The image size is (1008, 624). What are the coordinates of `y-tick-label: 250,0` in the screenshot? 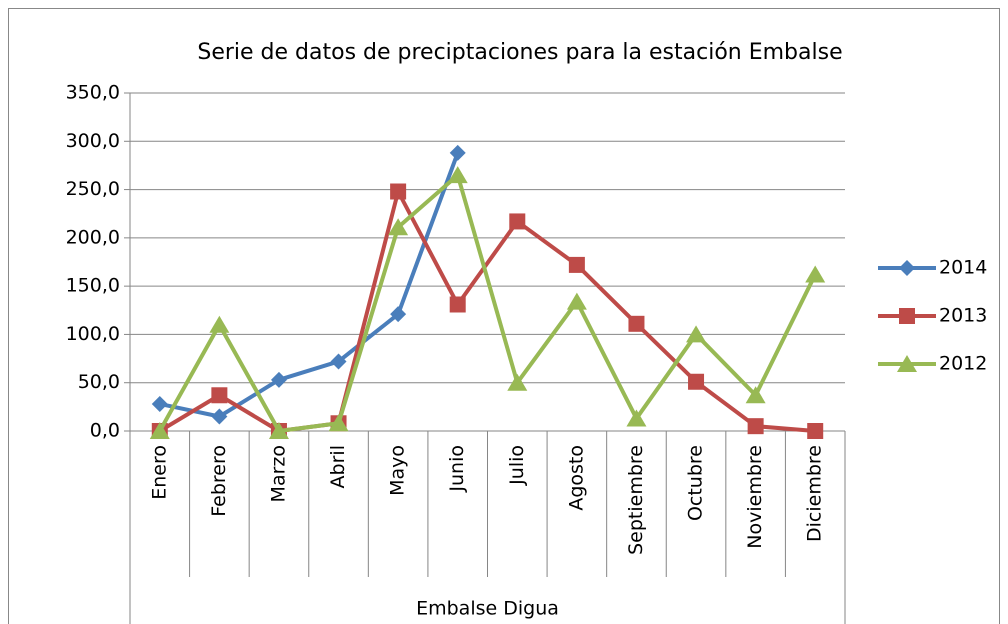 It's located at (93, 189).